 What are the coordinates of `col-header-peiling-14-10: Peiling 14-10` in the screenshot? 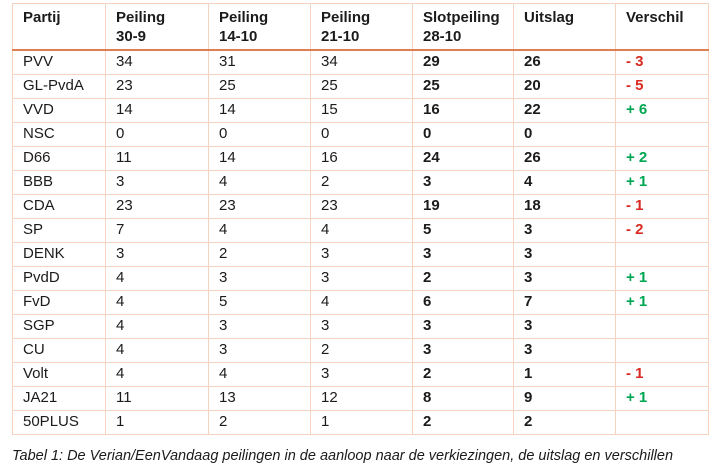 It's located at (259, 27).